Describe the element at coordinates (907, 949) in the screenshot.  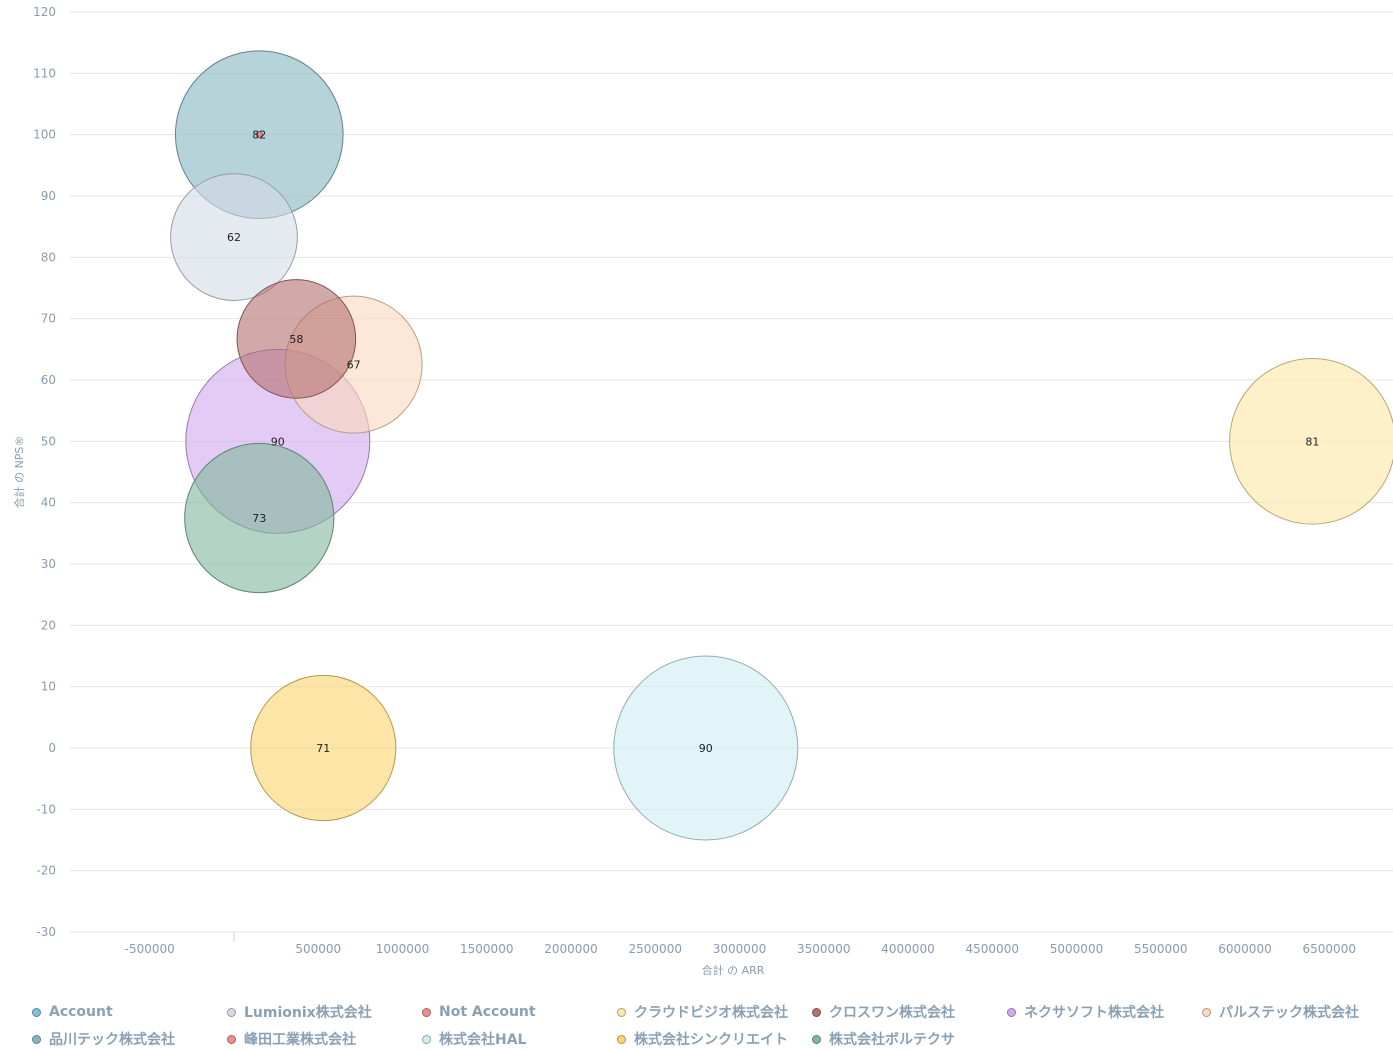
I see `x-tick-label: 4000000` at that location.